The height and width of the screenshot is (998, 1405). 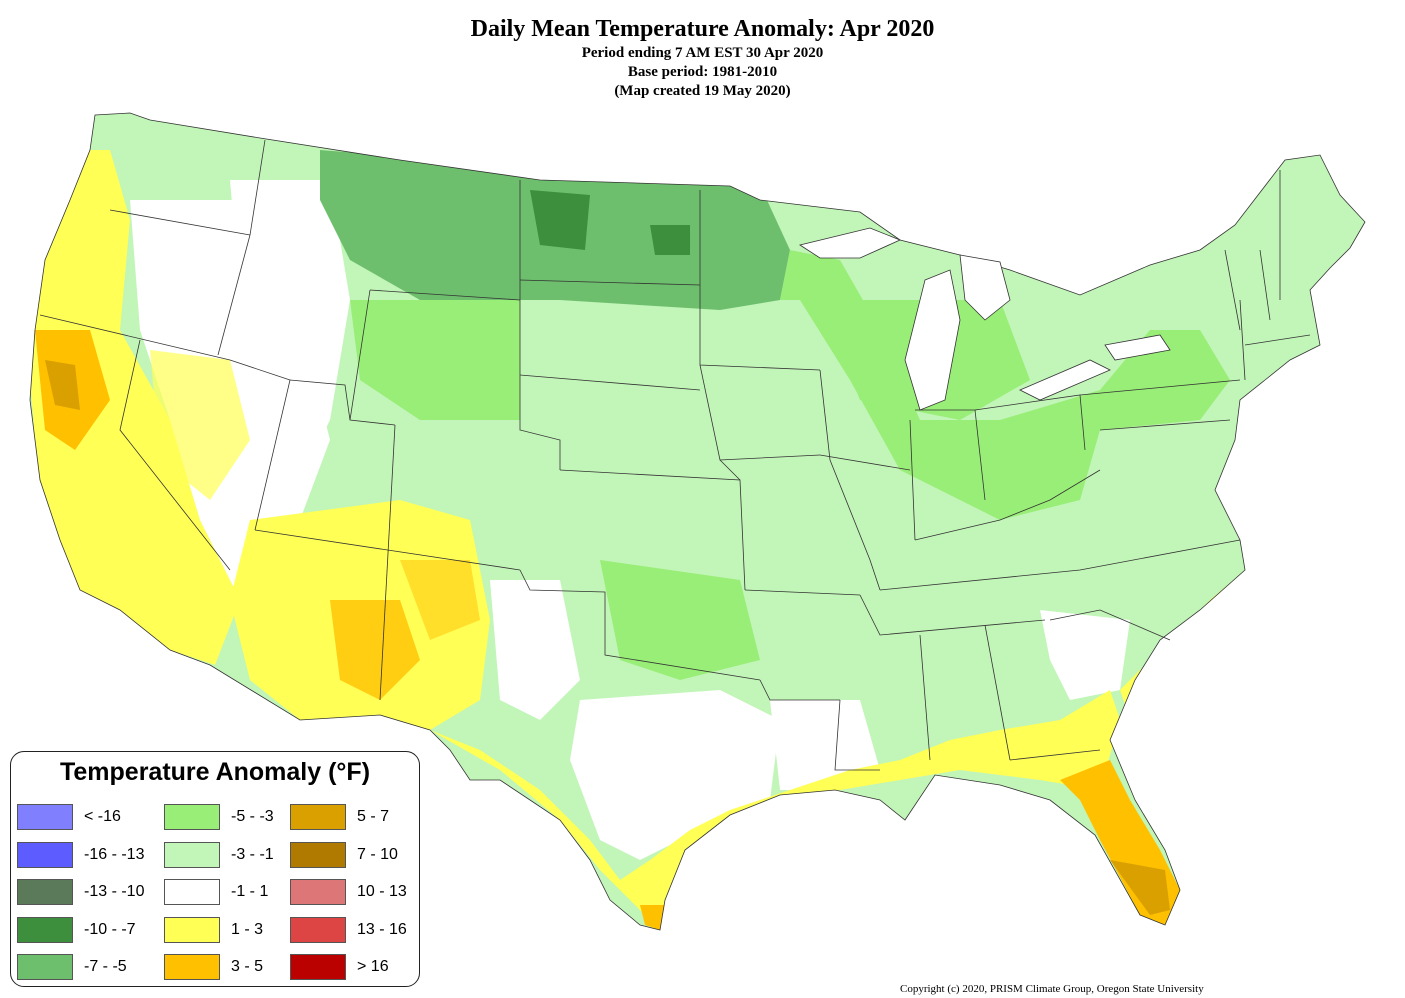 I want to click on legend-label: -10 - -7, so click(x=110, y=929).